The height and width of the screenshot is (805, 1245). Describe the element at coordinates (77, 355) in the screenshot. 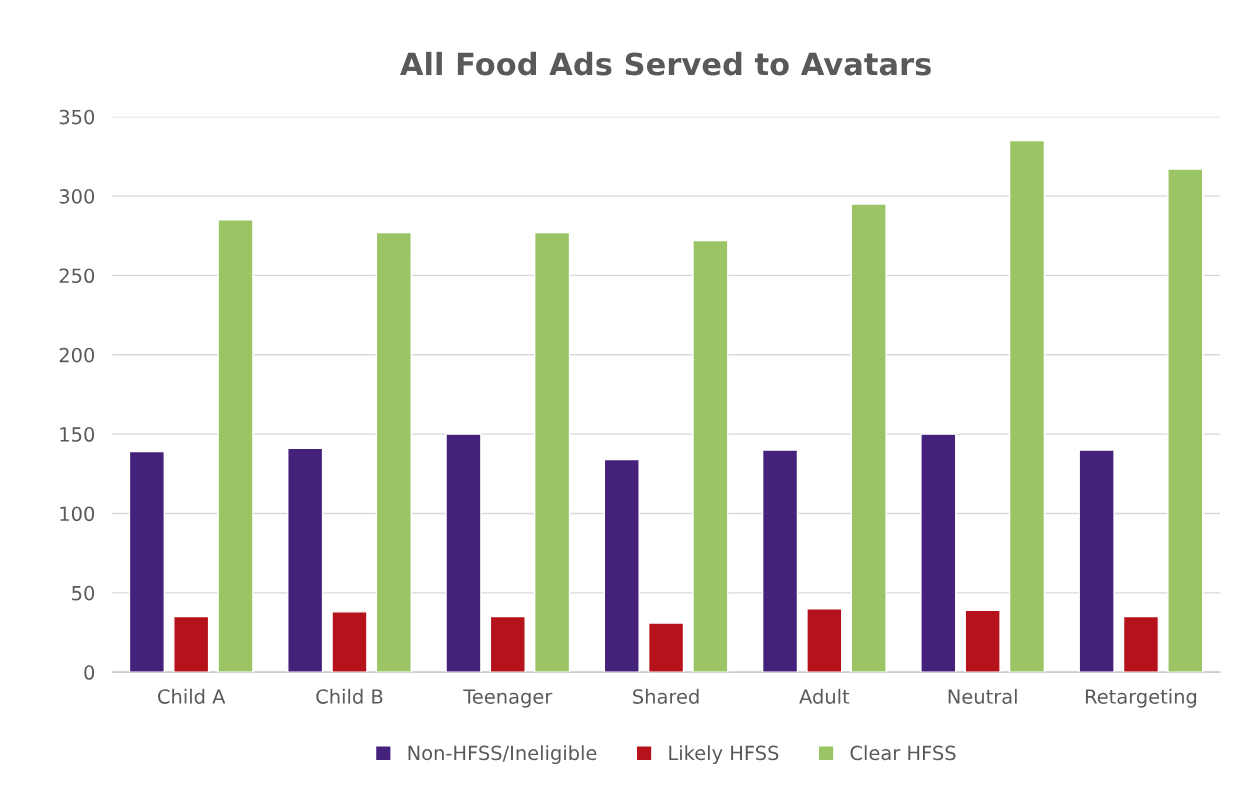

I see `y-tick-label: 200` at that location.